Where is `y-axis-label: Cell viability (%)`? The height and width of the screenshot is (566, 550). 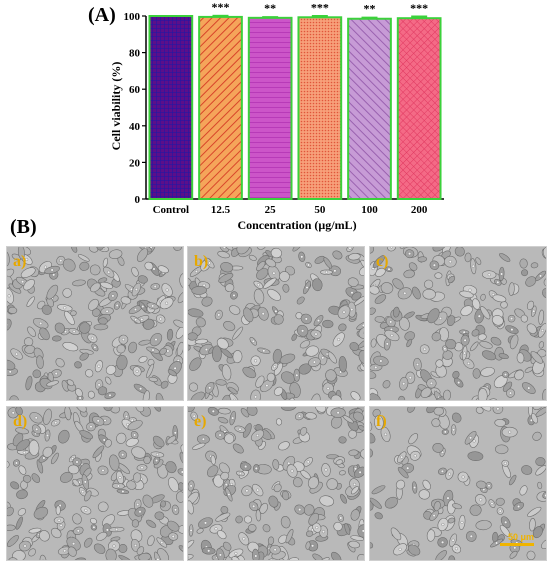 y-axis-label: Cell viability (%) is located at coordinates (116, 106).